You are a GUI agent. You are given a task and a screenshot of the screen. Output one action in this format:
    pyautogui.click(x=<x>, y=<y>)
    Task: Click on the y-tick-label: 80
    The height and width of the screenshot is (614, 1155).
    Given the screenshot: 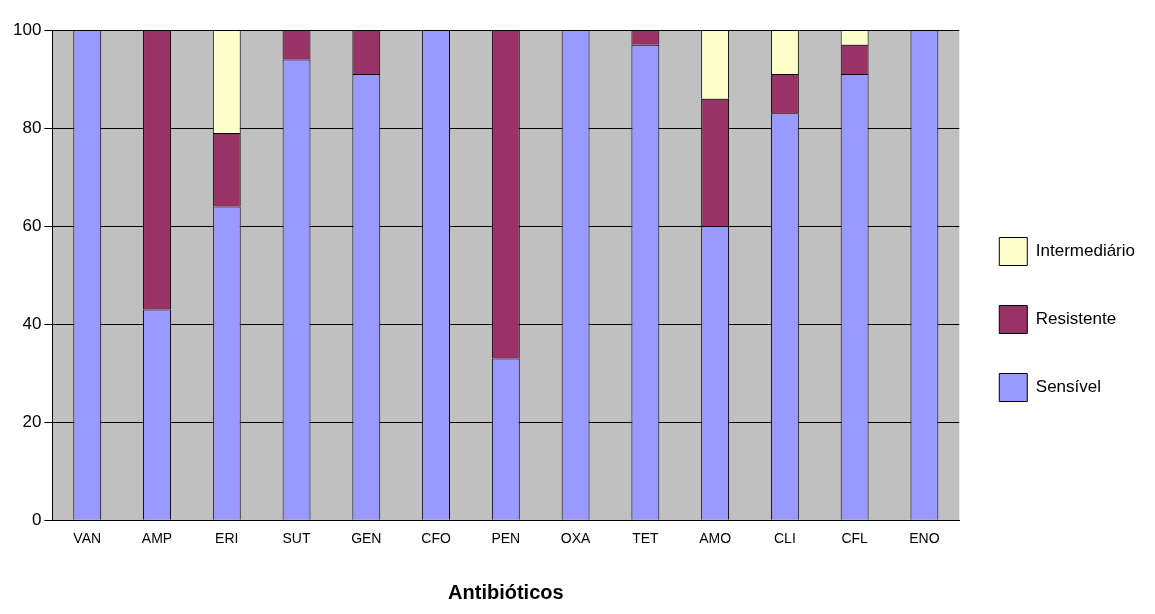 What is the action you would take?
    pyautogui.click(x=32, y=127)
    